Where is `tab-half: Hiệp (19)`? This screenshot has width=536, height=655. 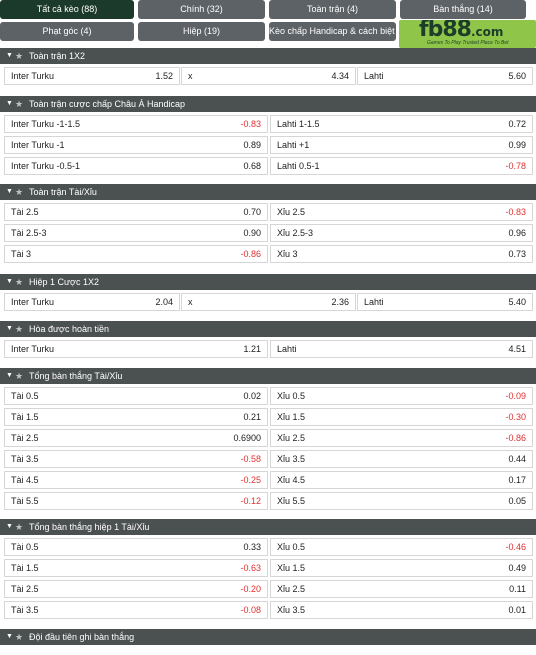
tab-half: Hiệp (19) is located at coordinates (201, 31).